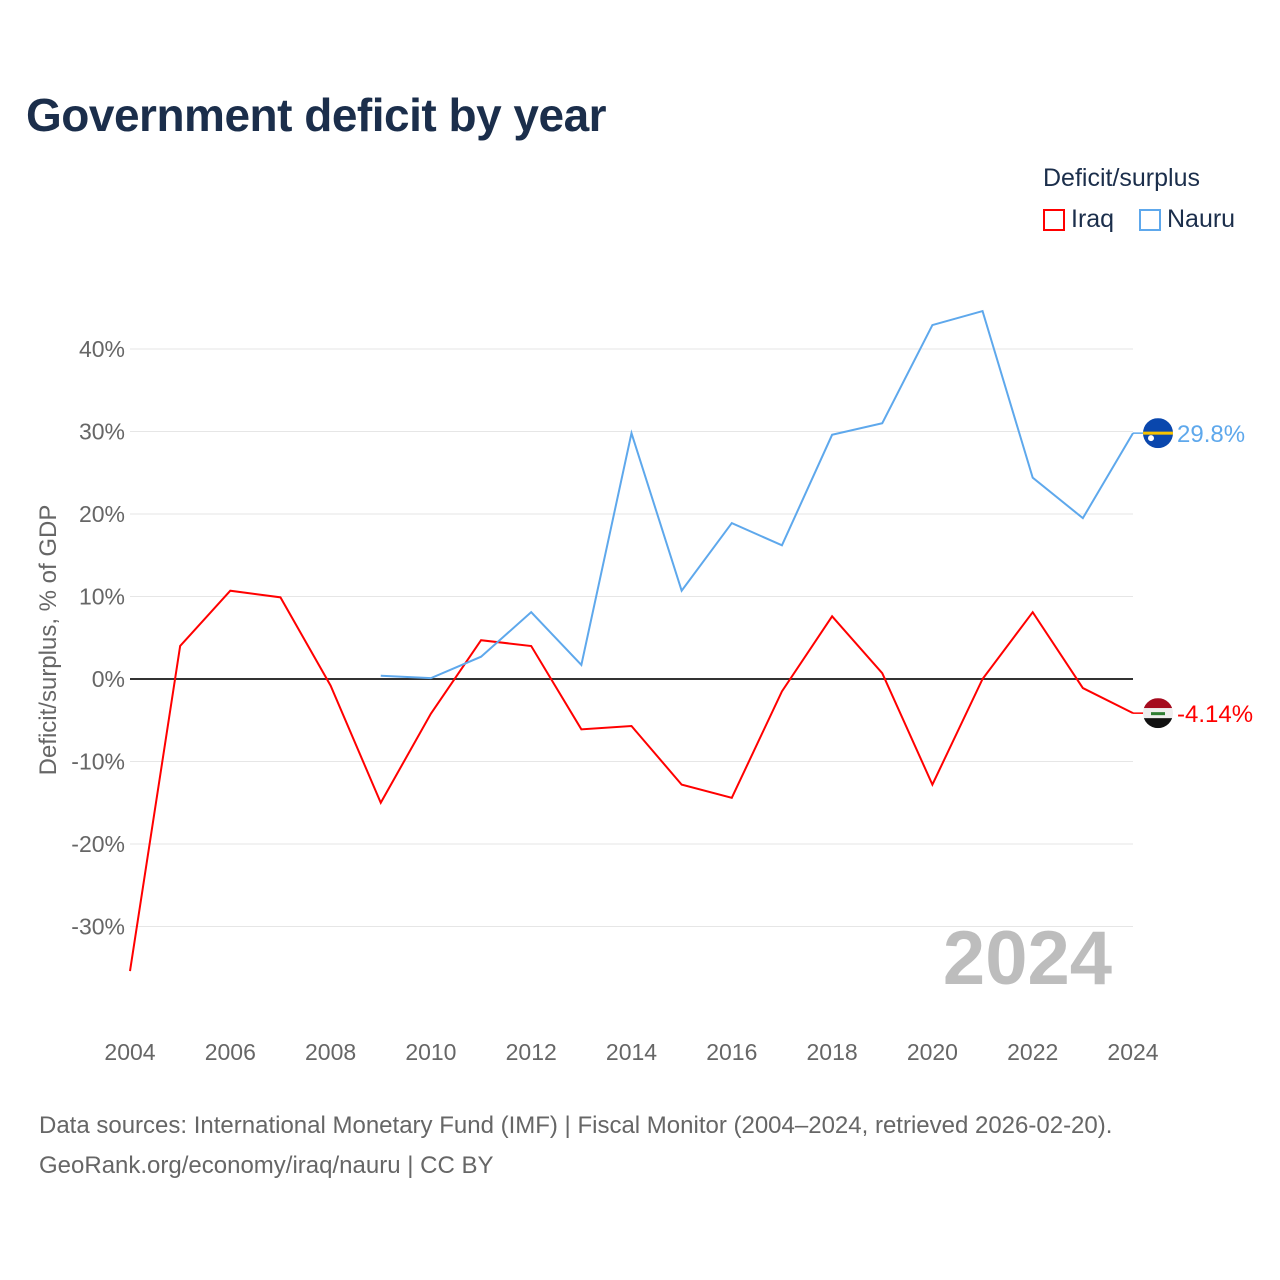 This screenshot has width=1280, height=1280. I want to click on y-tick-label: -20%, so click(98, 844).